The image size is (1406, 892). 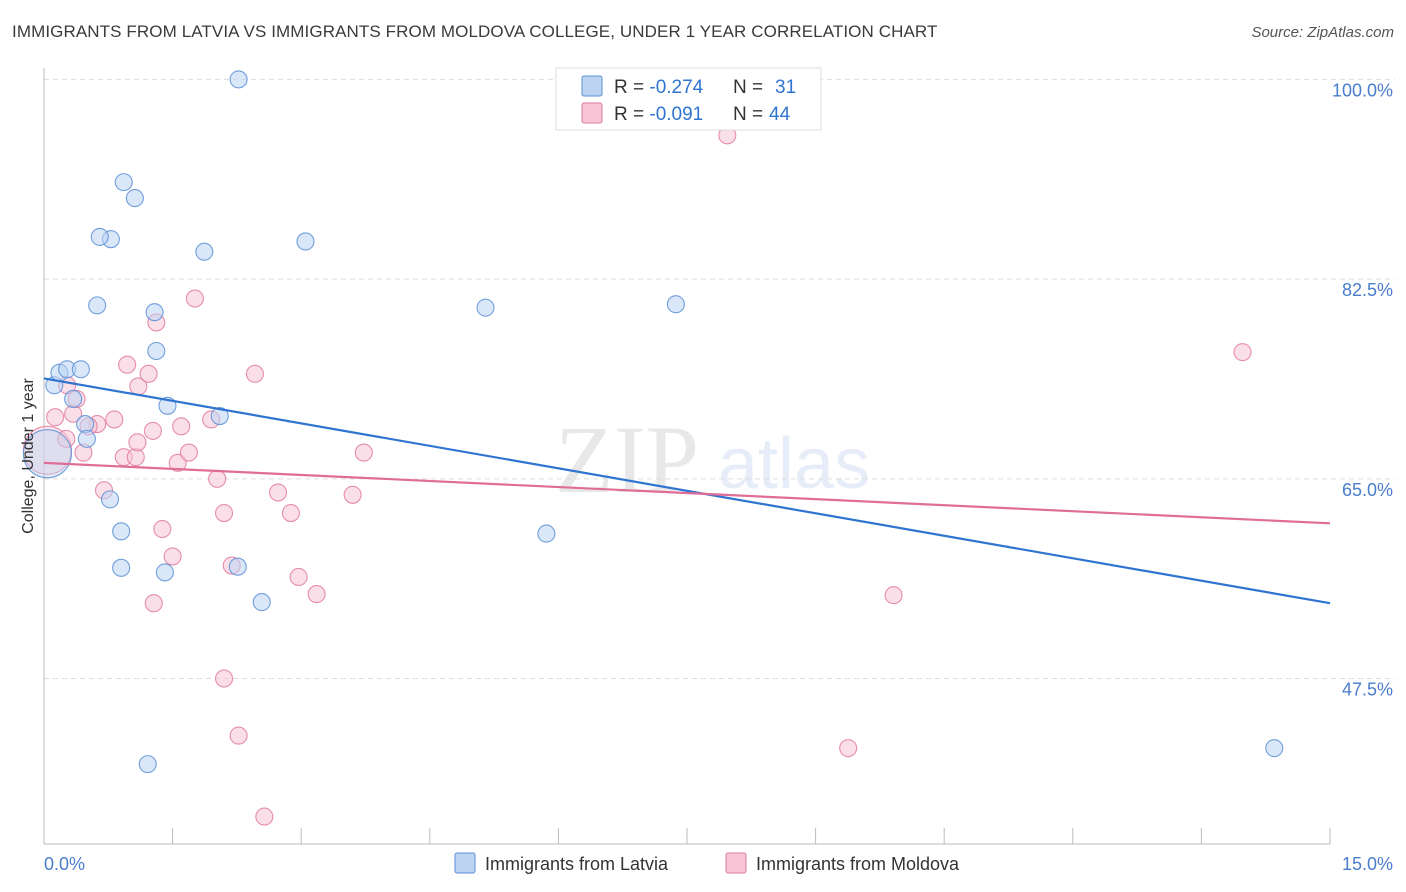 I want to click on y-tick-label-0: 47.5%, so click(x=1367, y=690).